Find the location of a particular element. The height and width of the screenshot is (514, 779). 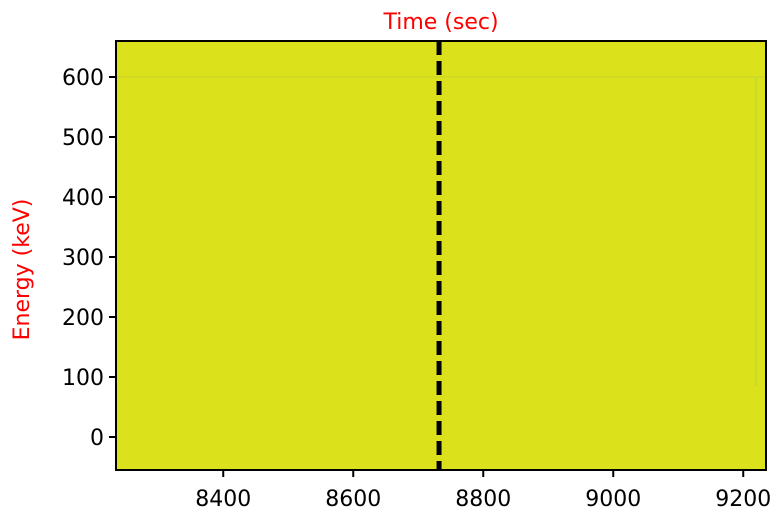

x-tick-label: 9000 is located at coordinates (613, 499).